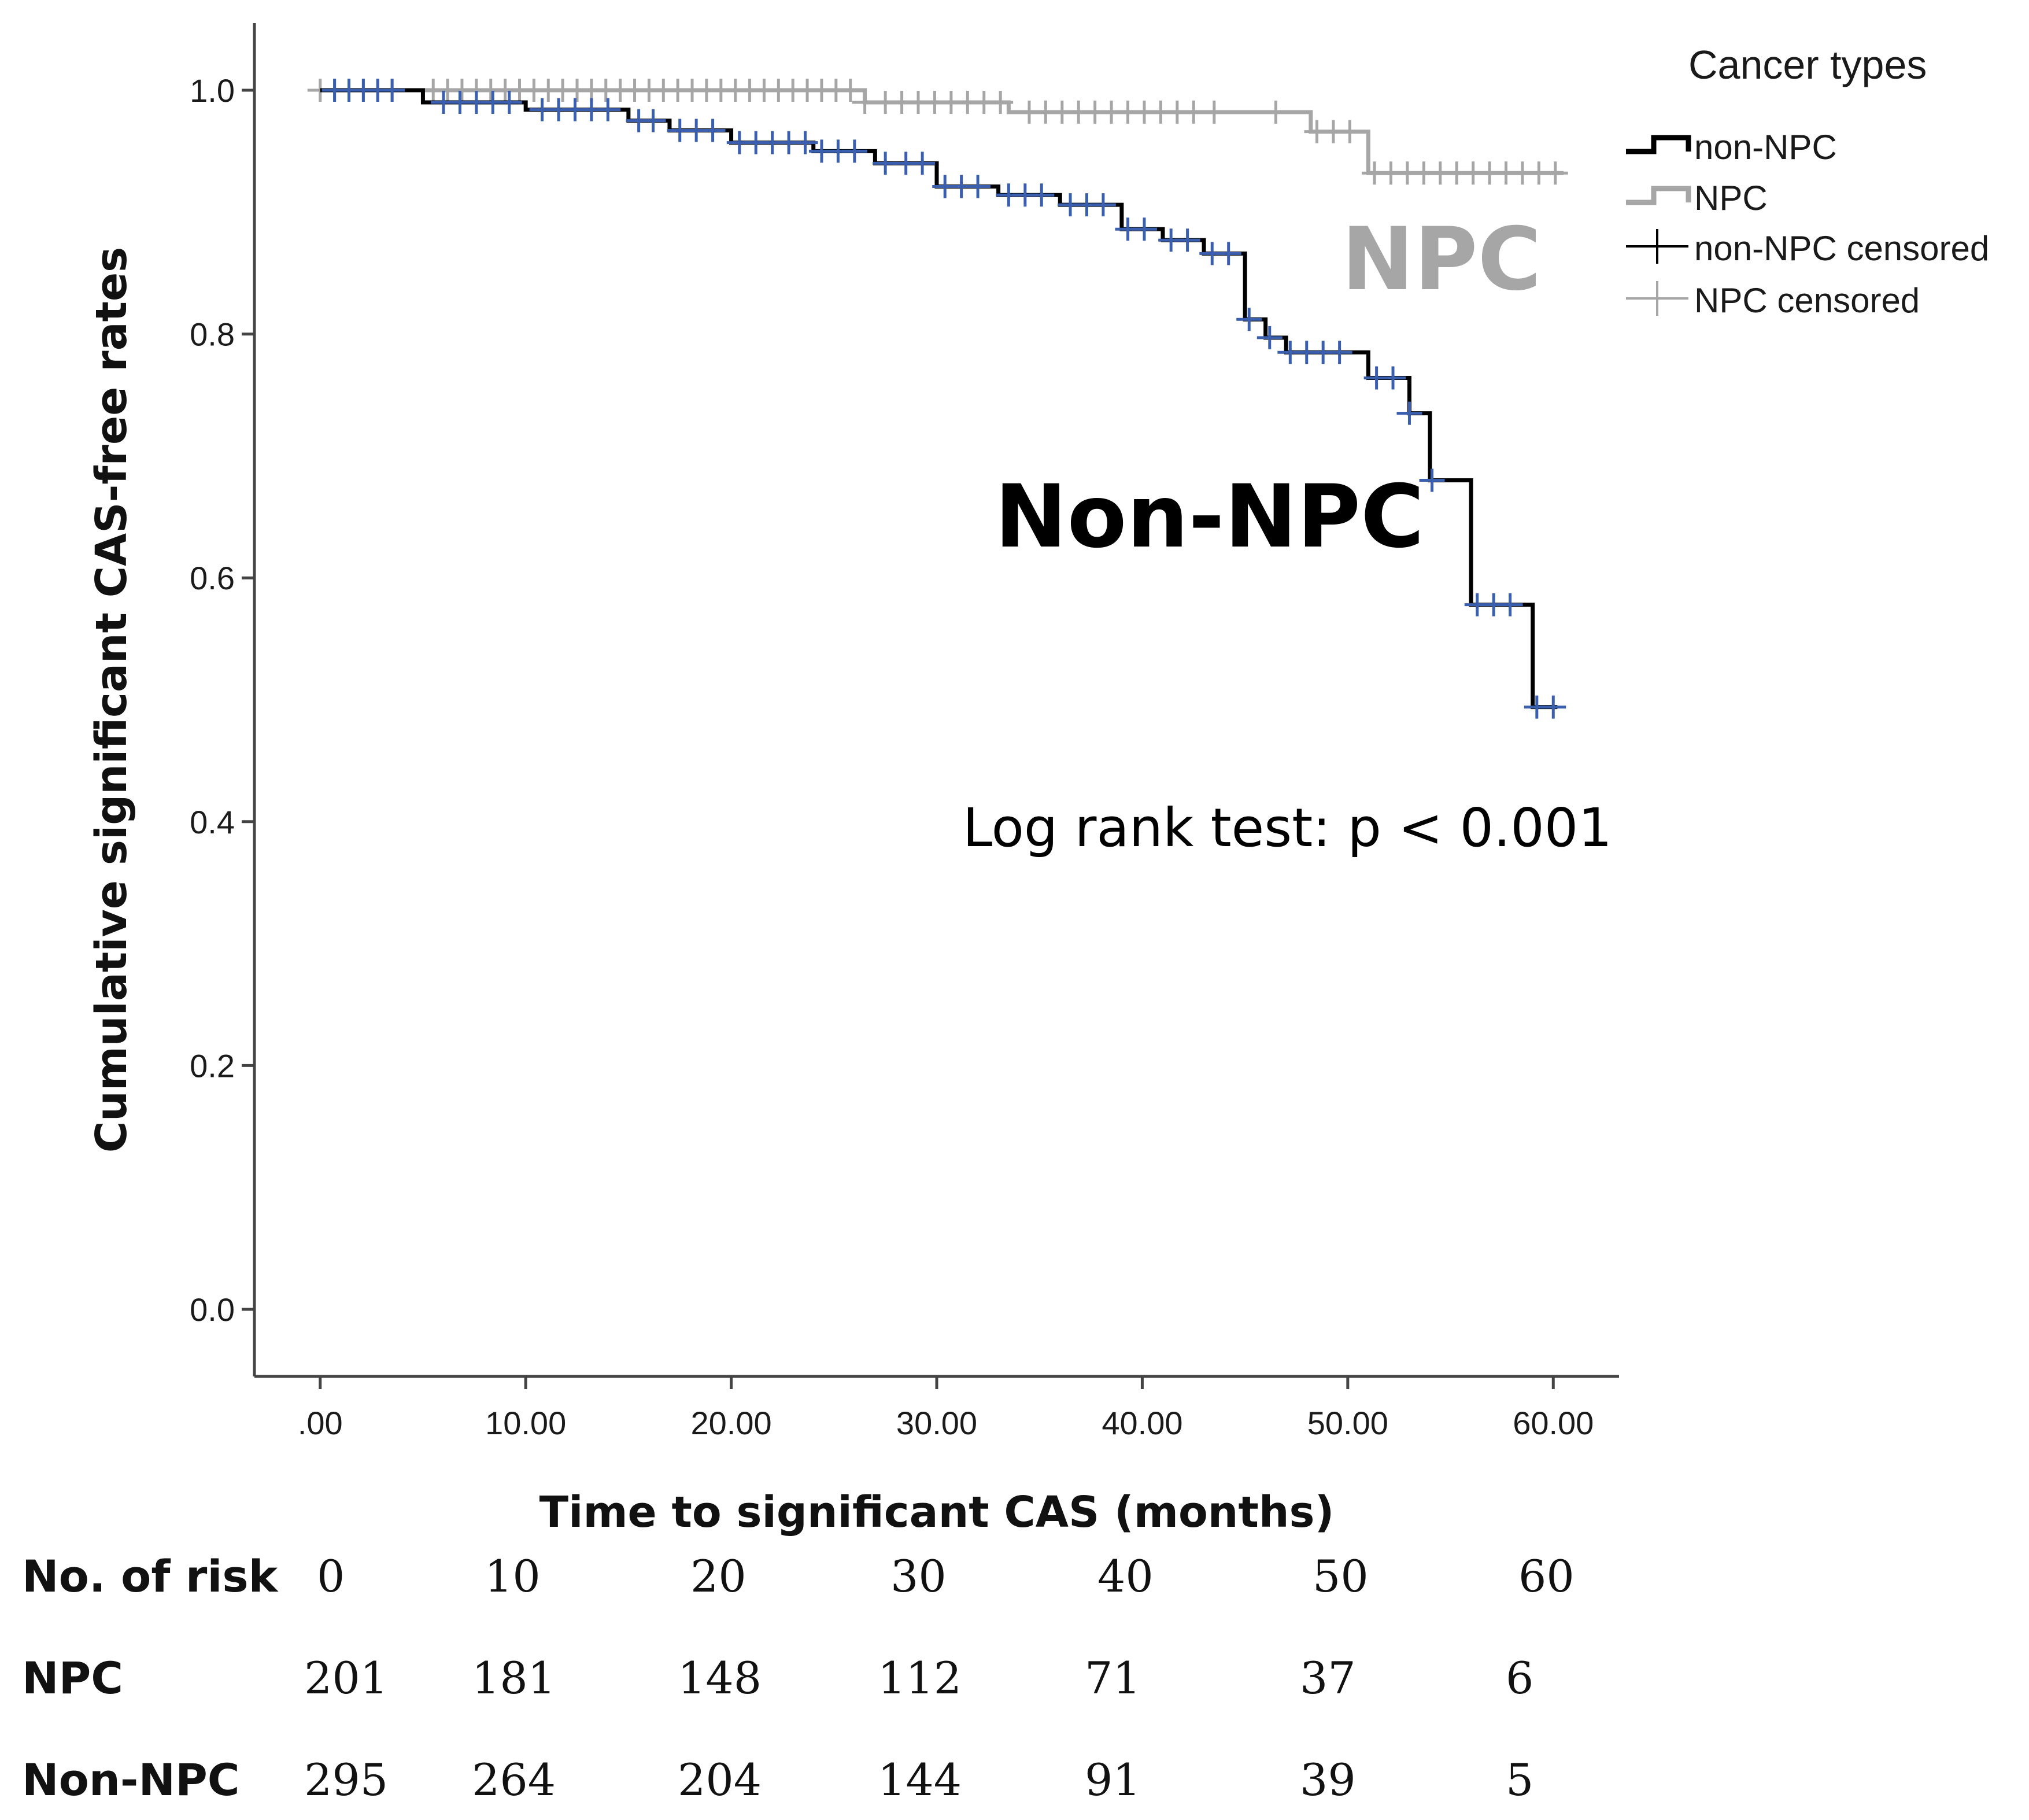 Image resolution: width=2029 pixels, height=1820 pixels. Describe the element at coordinates (1807, 64) in the screenshot. I see `legend-title: Cancer types` at that location.